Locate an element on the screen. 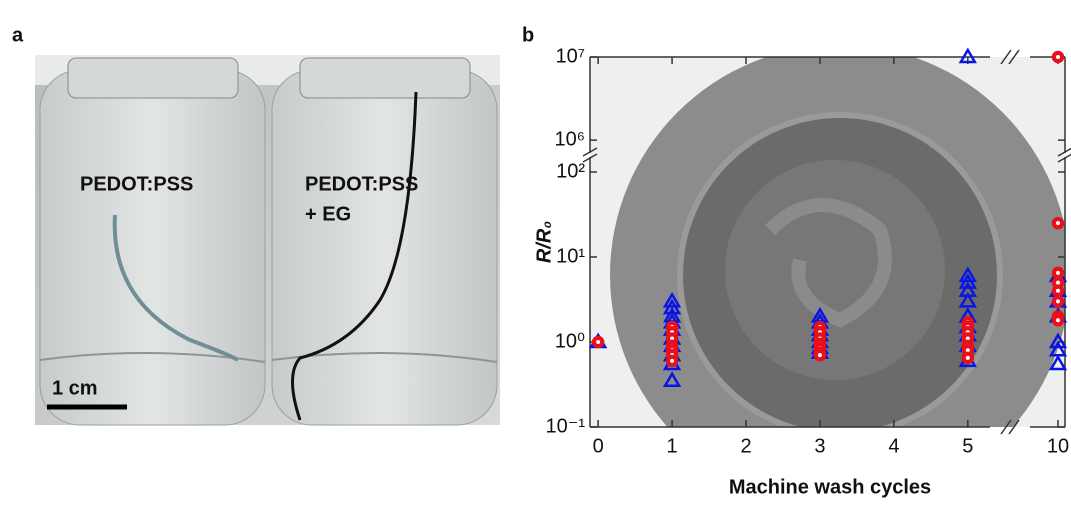 This screenshot has width=1071, height=505. y-axis-title: R/R₀ is located at coordinates (544, 242).